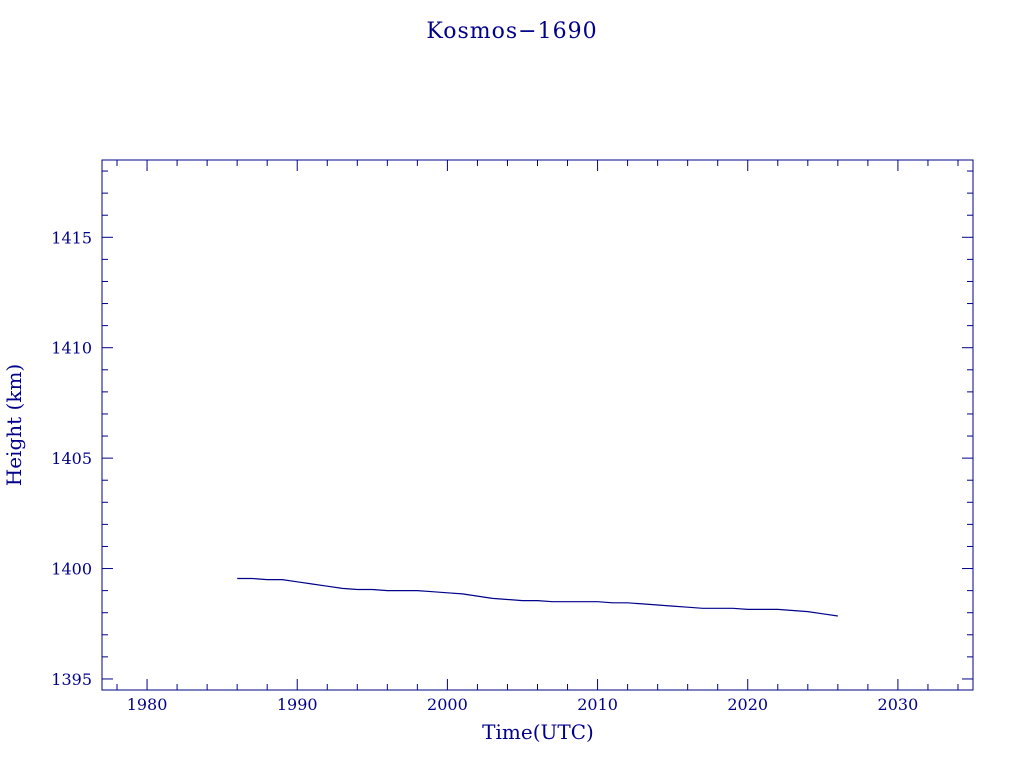 The image size is (1024, 768). I want to click on y-tick-label: 1415, so click(71, 237).